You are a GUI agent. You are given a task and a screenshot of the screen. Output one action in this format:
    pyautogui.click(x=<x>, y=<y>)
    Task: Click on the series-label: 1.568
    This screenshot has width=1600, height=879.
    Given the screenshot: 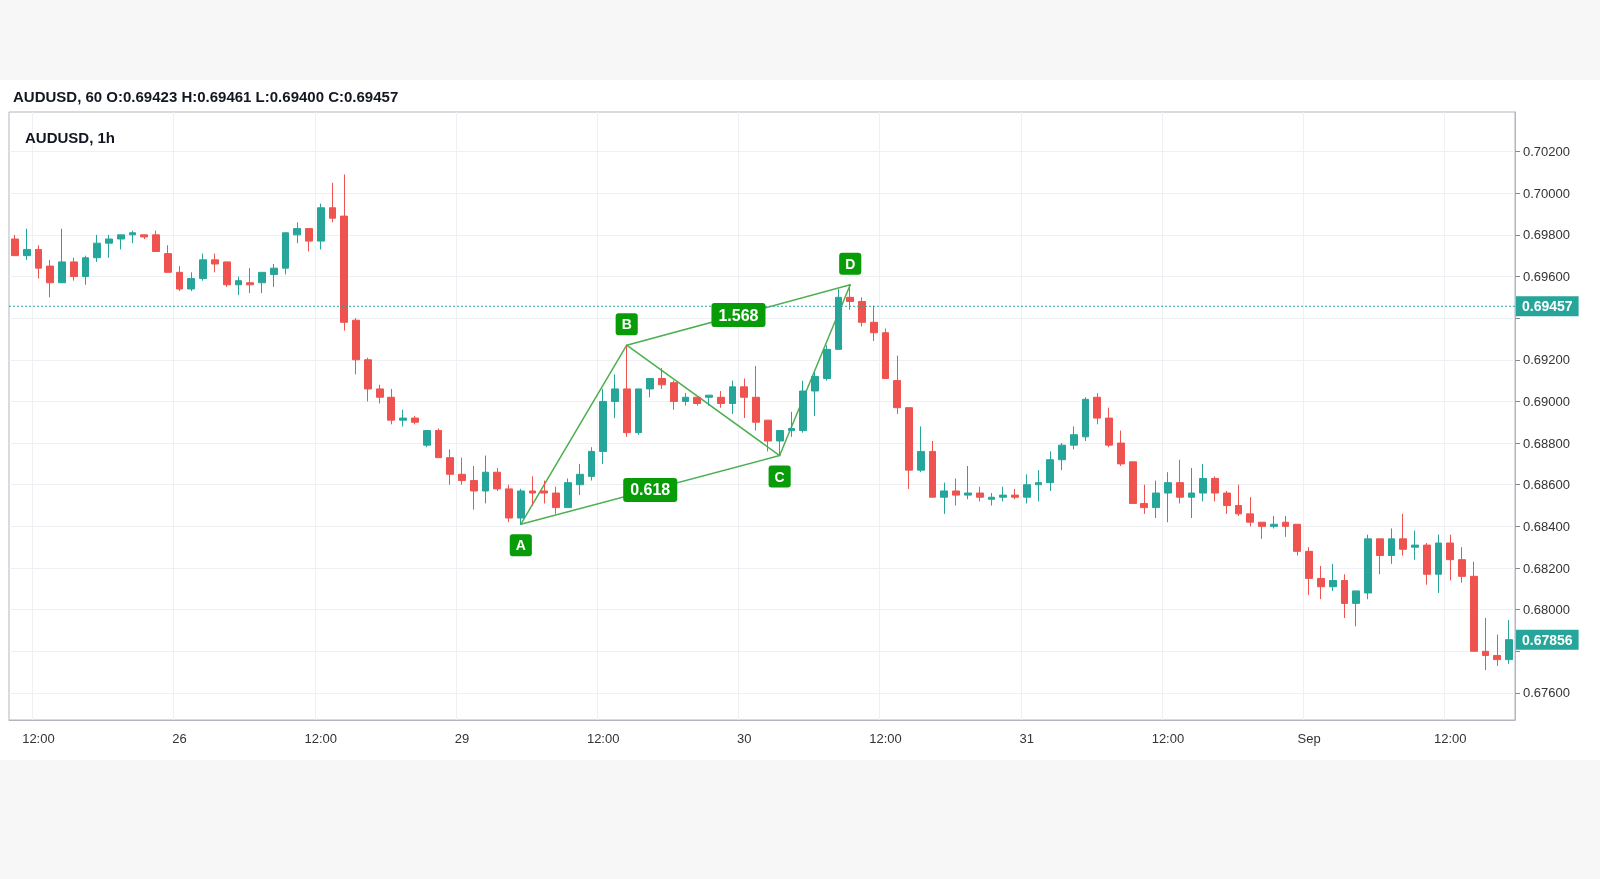 What is the action you would take?
    pyautogui.click(x=738, y=315)
    